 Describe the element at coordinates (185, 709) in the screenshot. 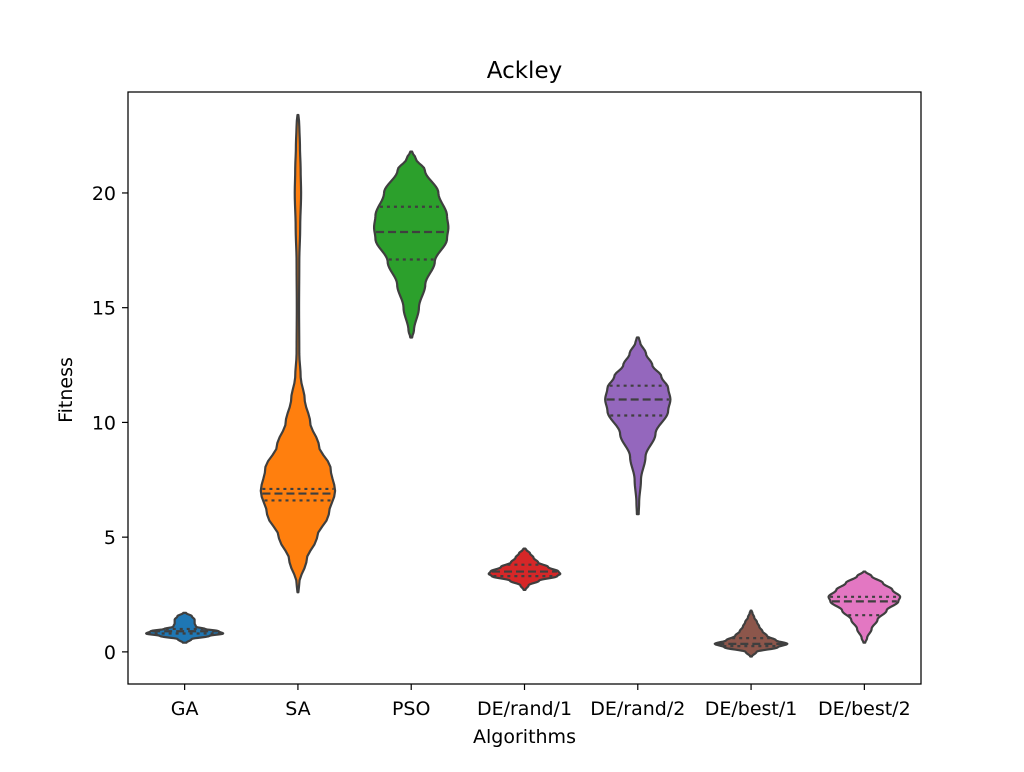

I see `x-tick-label: GA` at that location.